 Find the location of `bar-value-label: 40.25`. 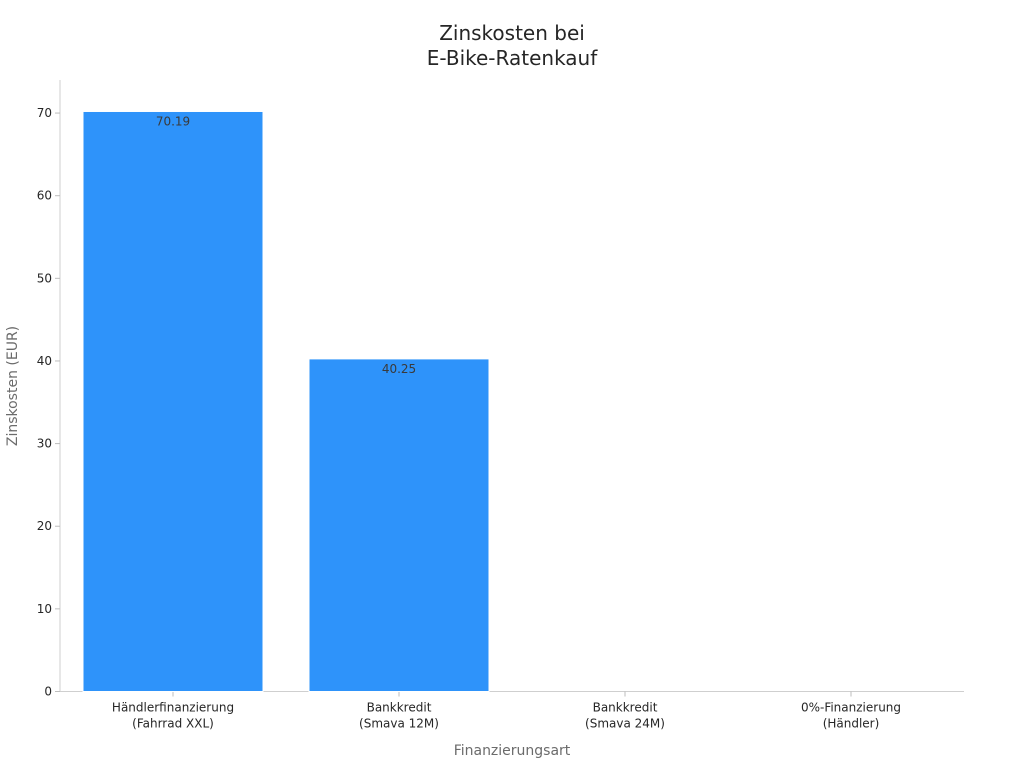

bar-value-label: 40.25 is located at coordinates (399, 369).